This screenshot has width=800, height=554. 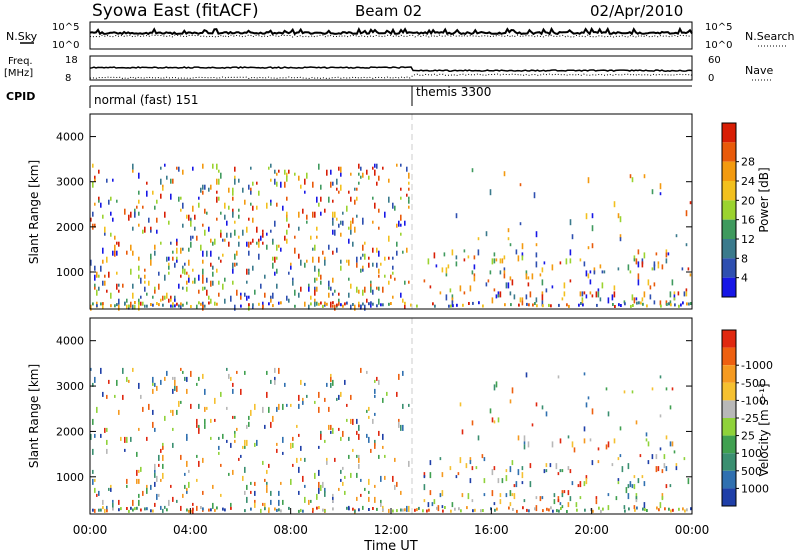 I want to click on colorbar-tick-label: -1000, so click(x=757, y=365).